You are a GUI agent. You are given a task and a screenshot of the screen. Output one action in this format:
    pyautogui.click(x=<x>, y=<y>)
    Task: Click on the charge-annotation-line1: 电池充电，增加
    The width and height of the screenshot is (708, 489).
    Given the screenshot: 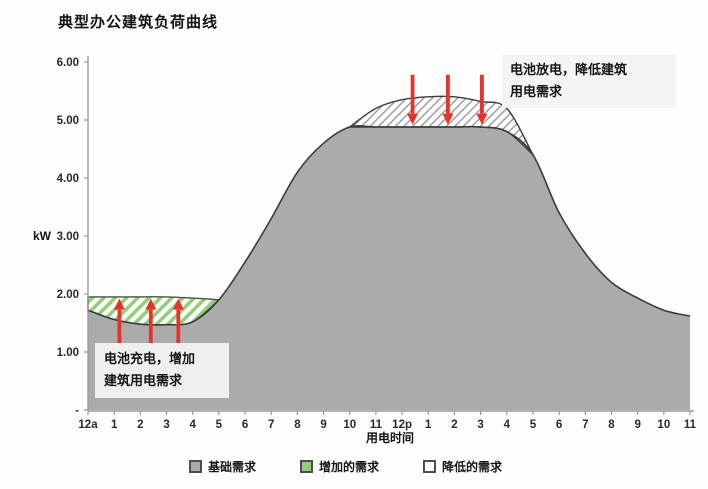 What is the action you would take?
    pyautogui.click(x=150, y=358)
    